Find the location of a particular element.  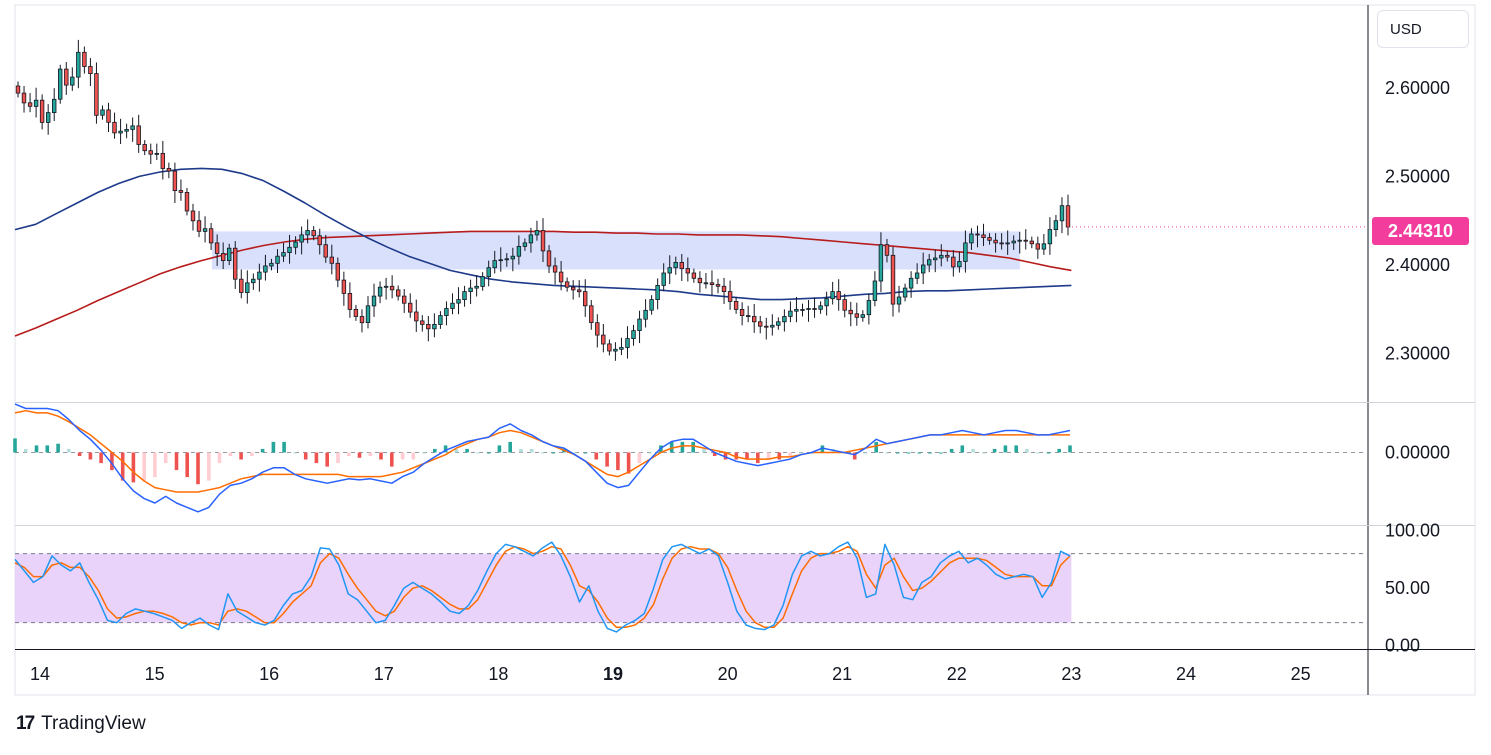

last-price-badge: 2.44310 is located at coordinates (1420, 231).